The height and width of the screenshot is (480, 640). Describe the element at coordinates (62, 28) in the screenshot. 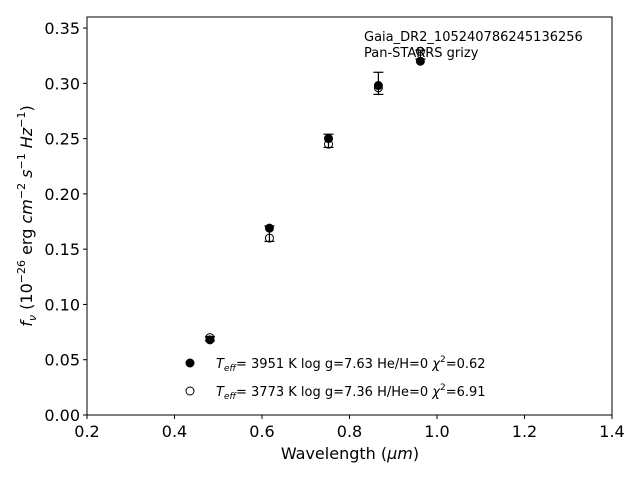

I see `y-tick-label: 0.35` at that location.